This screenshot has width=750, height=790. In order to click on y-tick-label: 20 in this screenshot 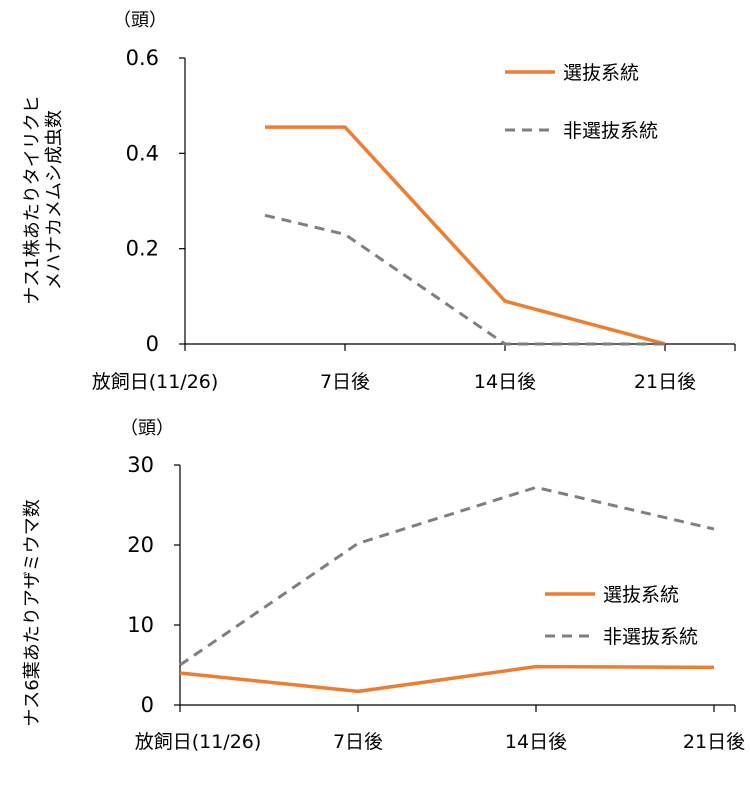, I will do `click(140, 545)`.